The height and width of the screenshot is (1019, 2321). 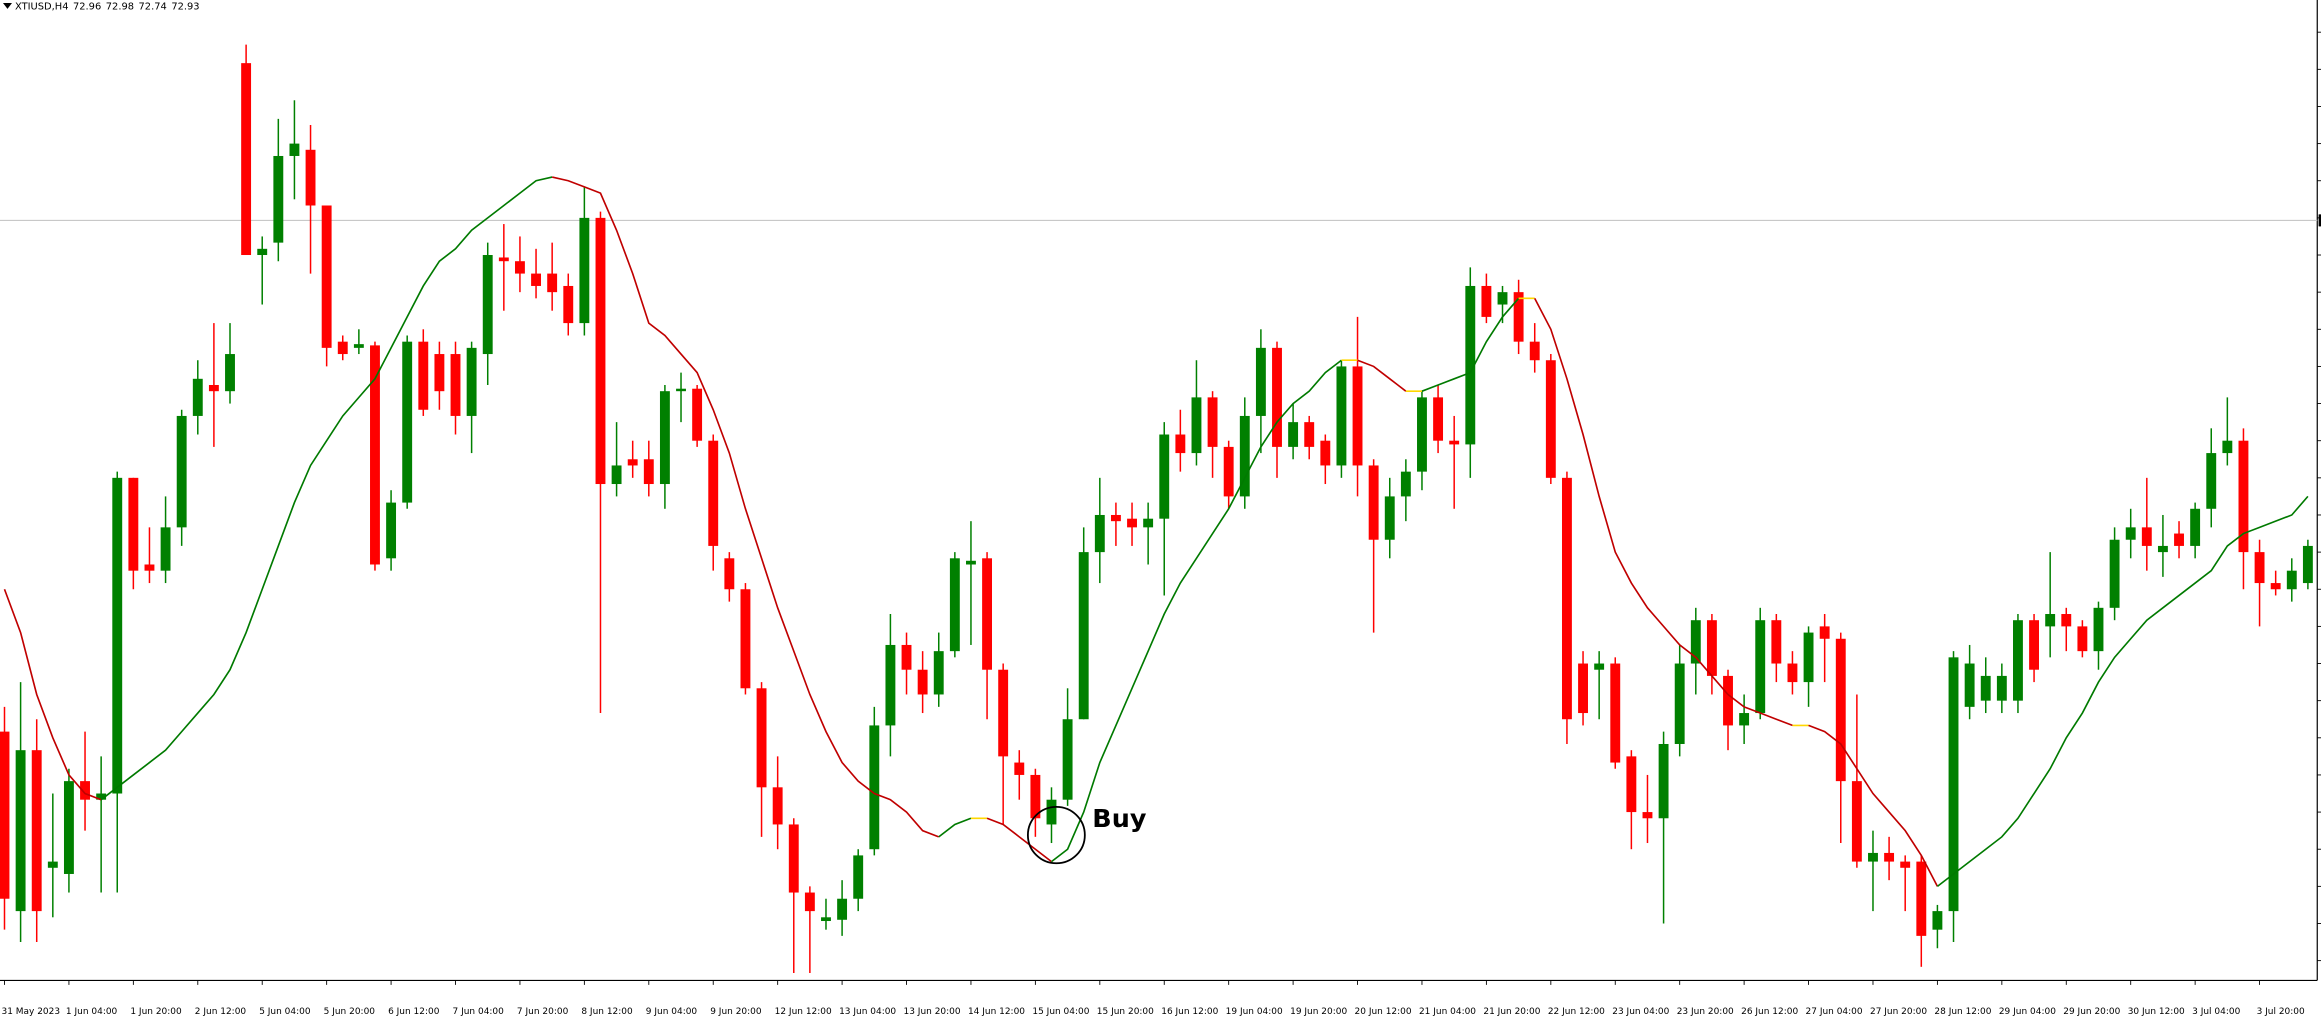 I want to click on x-tick-label: 12 Jun 12:00, so click(x=803, y=1012).